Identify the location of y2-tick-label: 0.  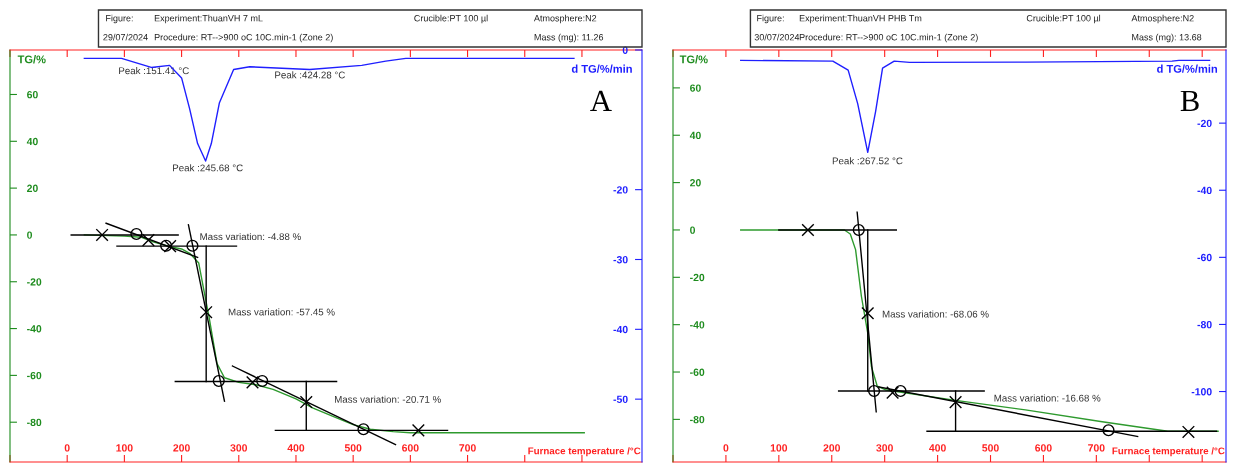
(625, 50).